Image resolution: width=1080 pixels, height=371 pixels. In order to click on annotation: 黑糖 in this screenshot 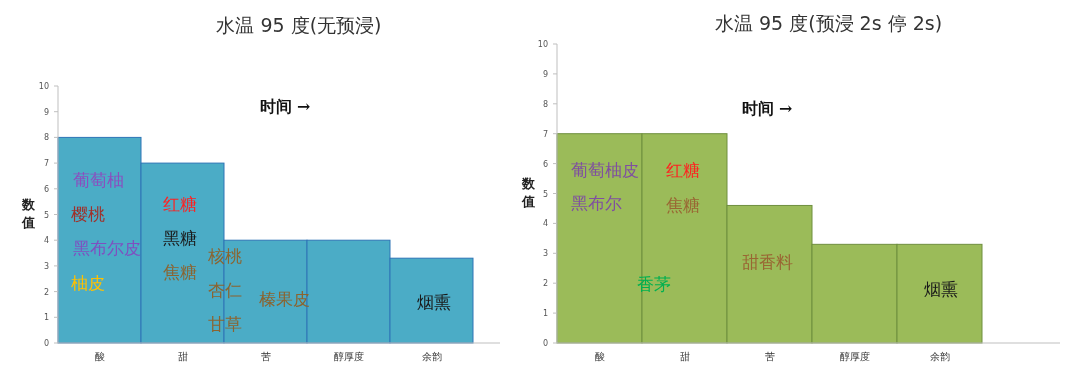, I will do `click(180, 238)`.